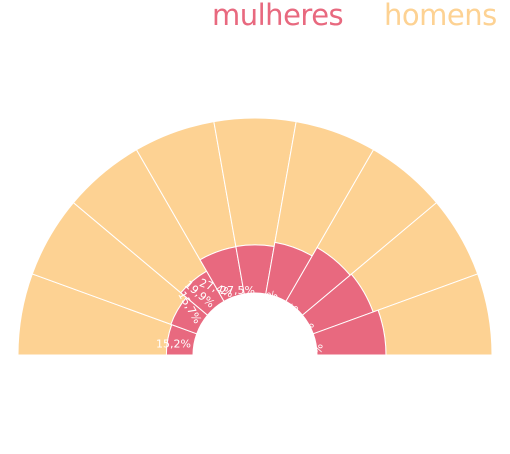 This screenshot has width=510, height=454. What do you see at coordinates (173, 344) in the screenshot?
I see `women-data-label: 15,2%` at bounding box center [173, 344].